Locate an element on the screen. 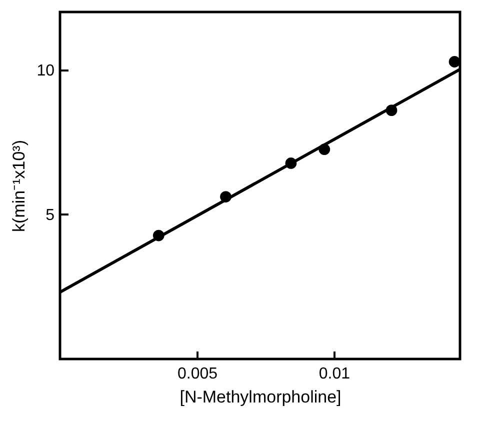 This screenshot has width=491, height=425. y-axis-title: k(min⁻¹x10³) is located at coordinates (19, 186).